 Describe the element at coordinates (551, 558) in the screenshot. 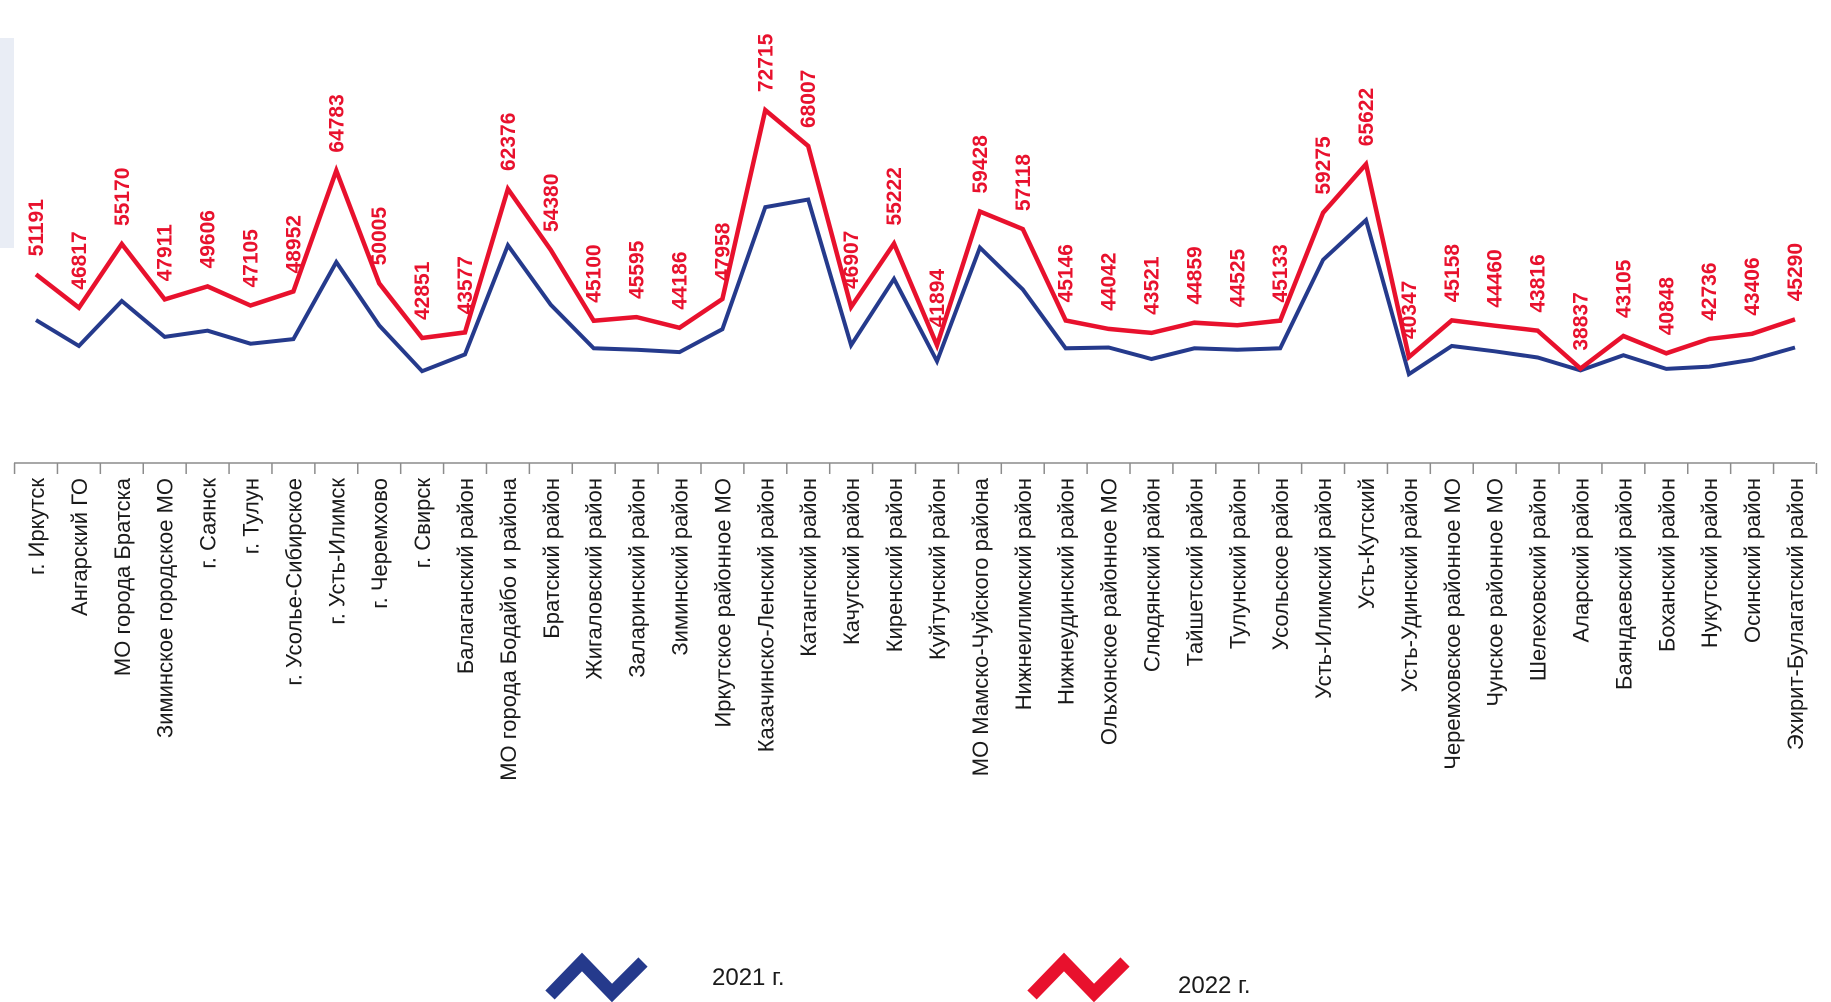

I see `category-label: Братский район` at that location.